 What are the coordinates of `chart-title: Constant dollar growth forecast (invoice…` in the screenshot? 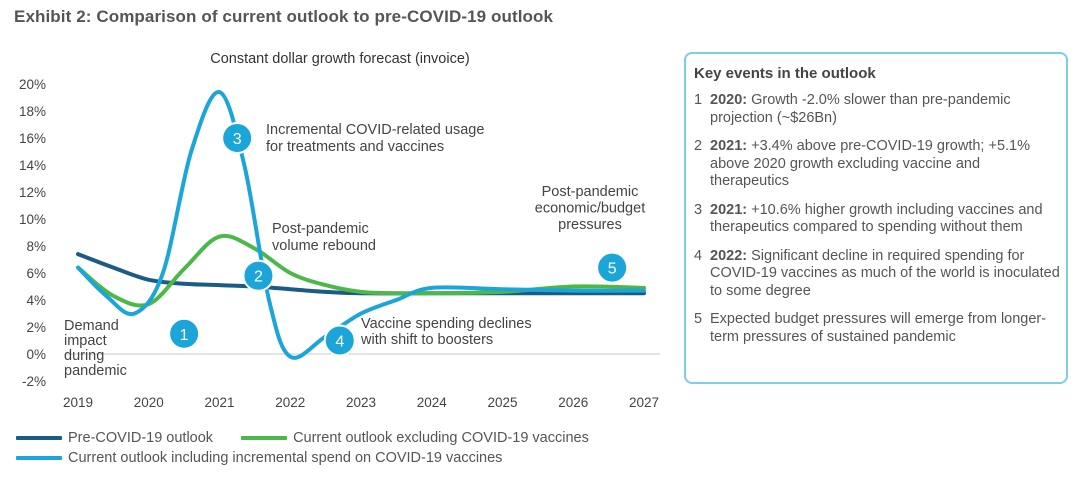 It's located at (340, 59).